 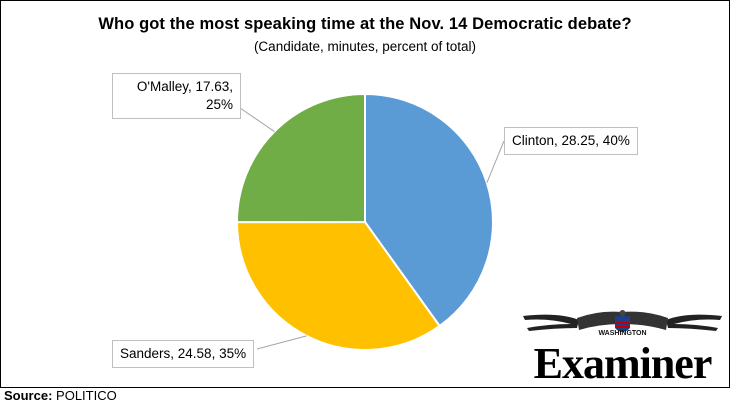 What do you see at coordinates (495, 161) in the screenshot?
I see `leader-line-clinton` at bounding box center [495, 161].